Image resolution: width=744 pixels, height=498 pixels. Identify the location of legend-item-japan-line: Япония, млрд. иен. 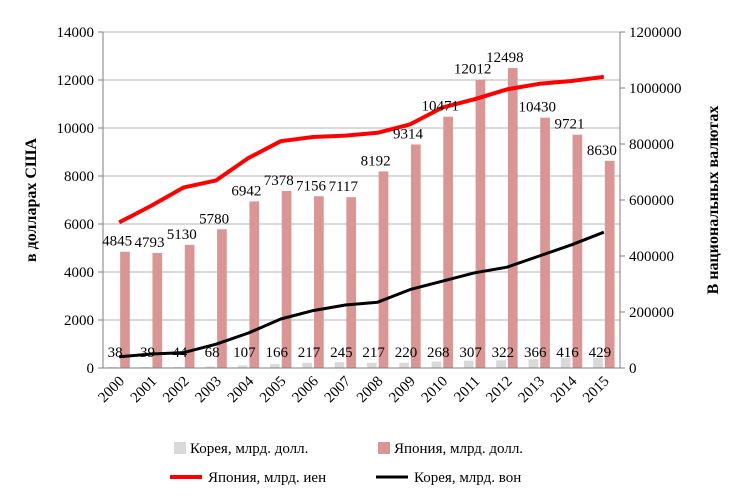
(248, 478).